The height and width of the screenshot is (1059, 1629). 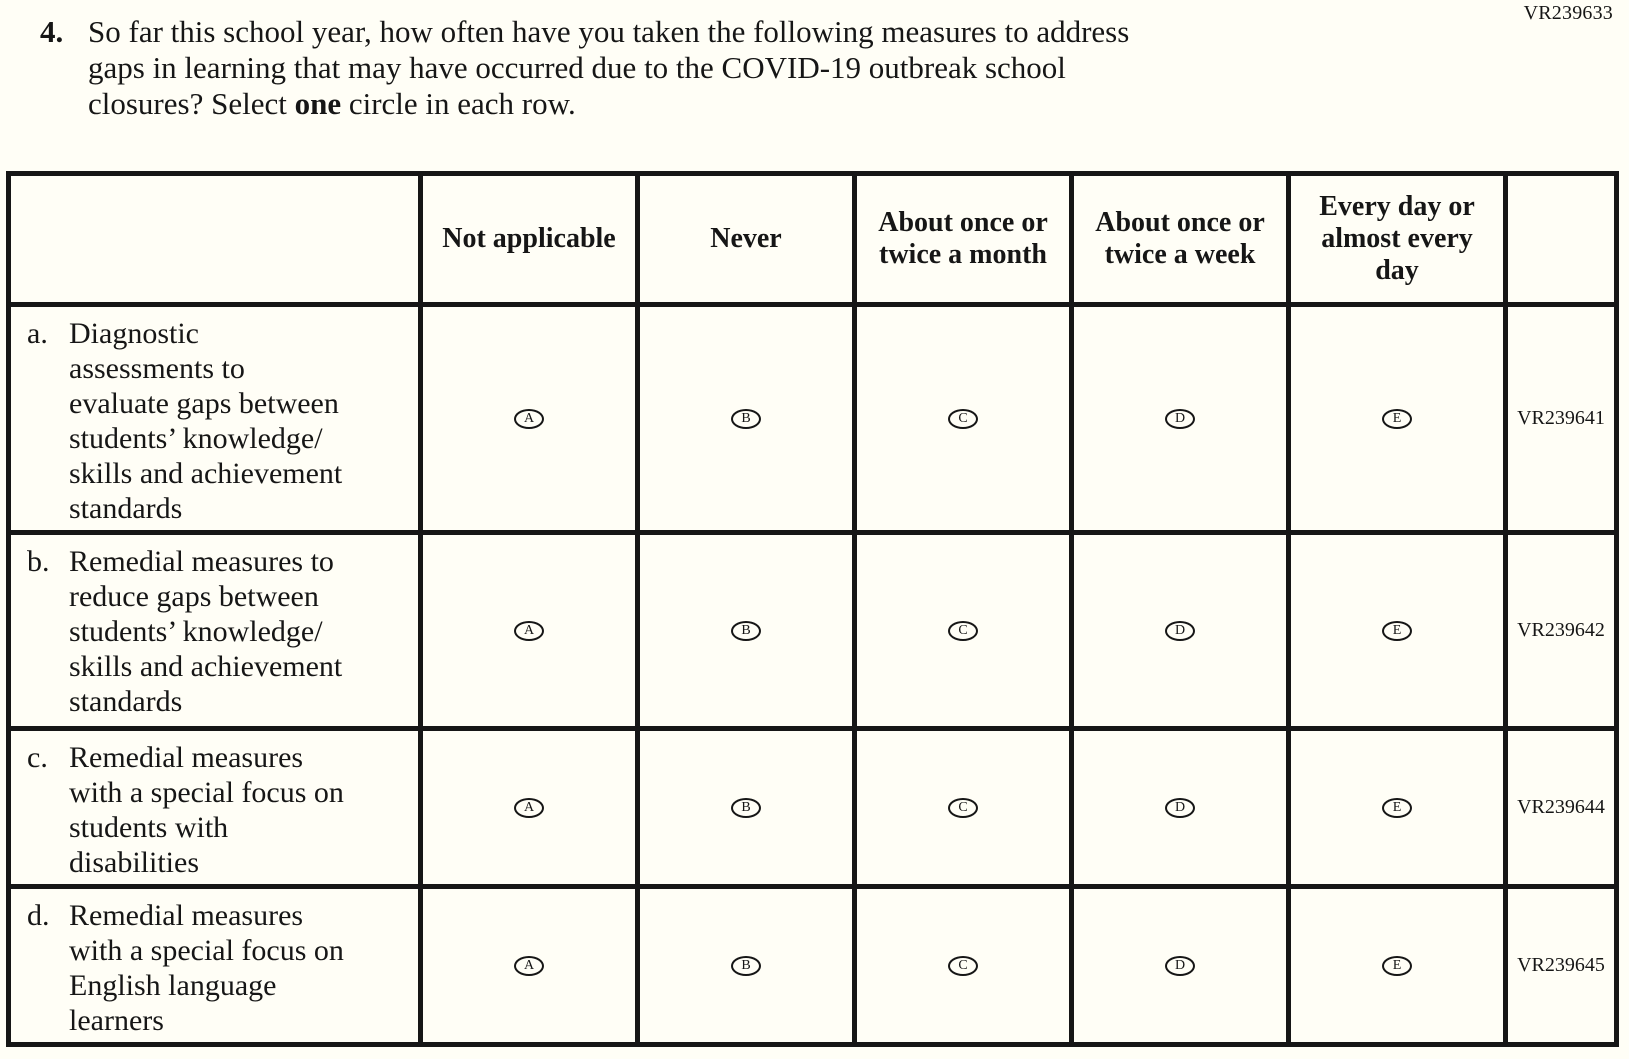 I want to click on cell-row-a-once-twice-month: C, so click(x=963, y=418).